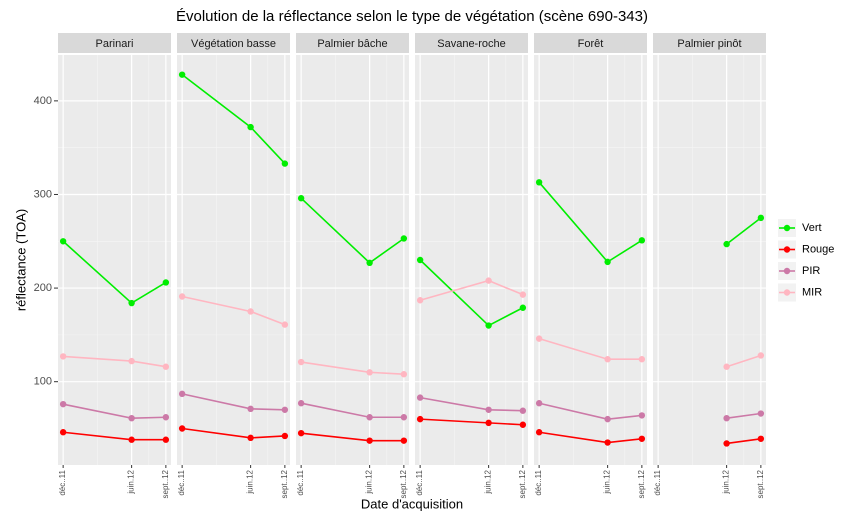 The image size is (847, 514). I want to click on facet-title: Parinari, so click(115, 44).